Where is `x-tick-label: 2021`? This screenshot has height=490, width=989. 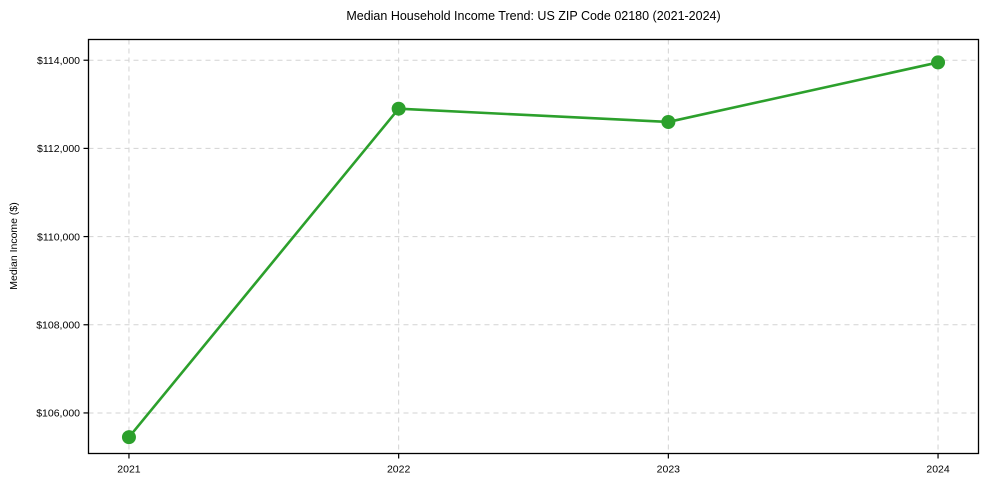
x-tick-label: 2021 is located at coordinates (129, 470).